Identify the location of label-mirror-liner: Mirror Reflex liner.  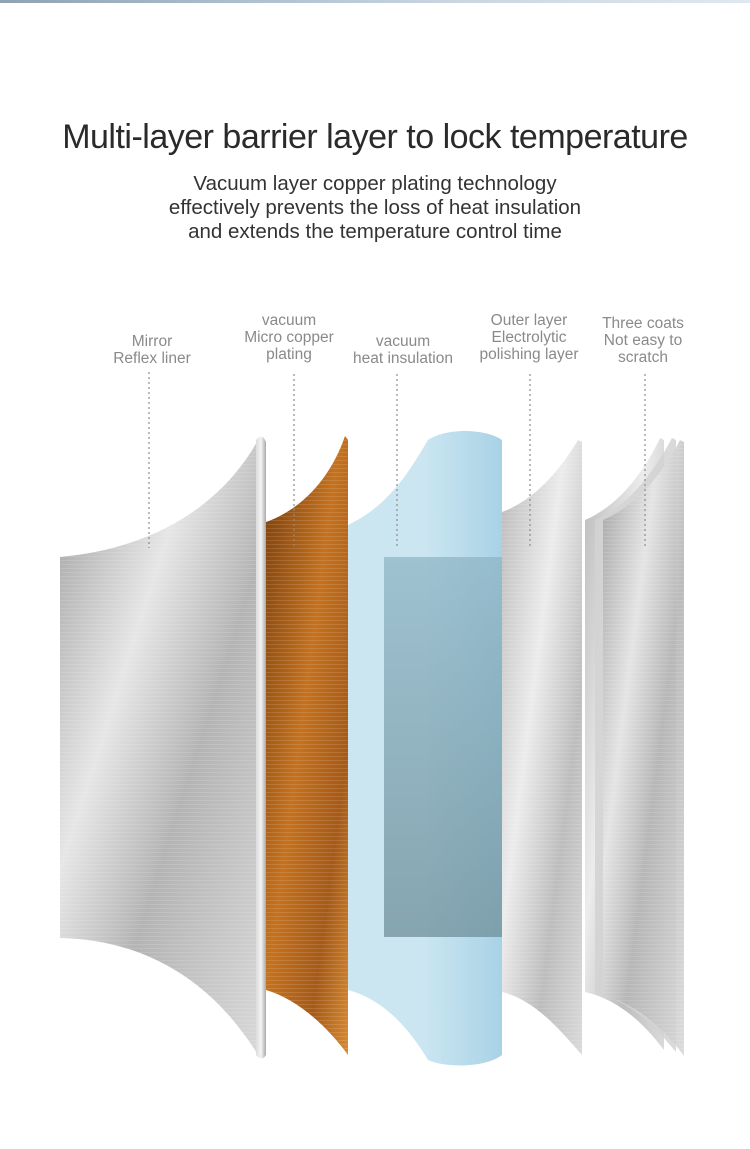
(152, 350).